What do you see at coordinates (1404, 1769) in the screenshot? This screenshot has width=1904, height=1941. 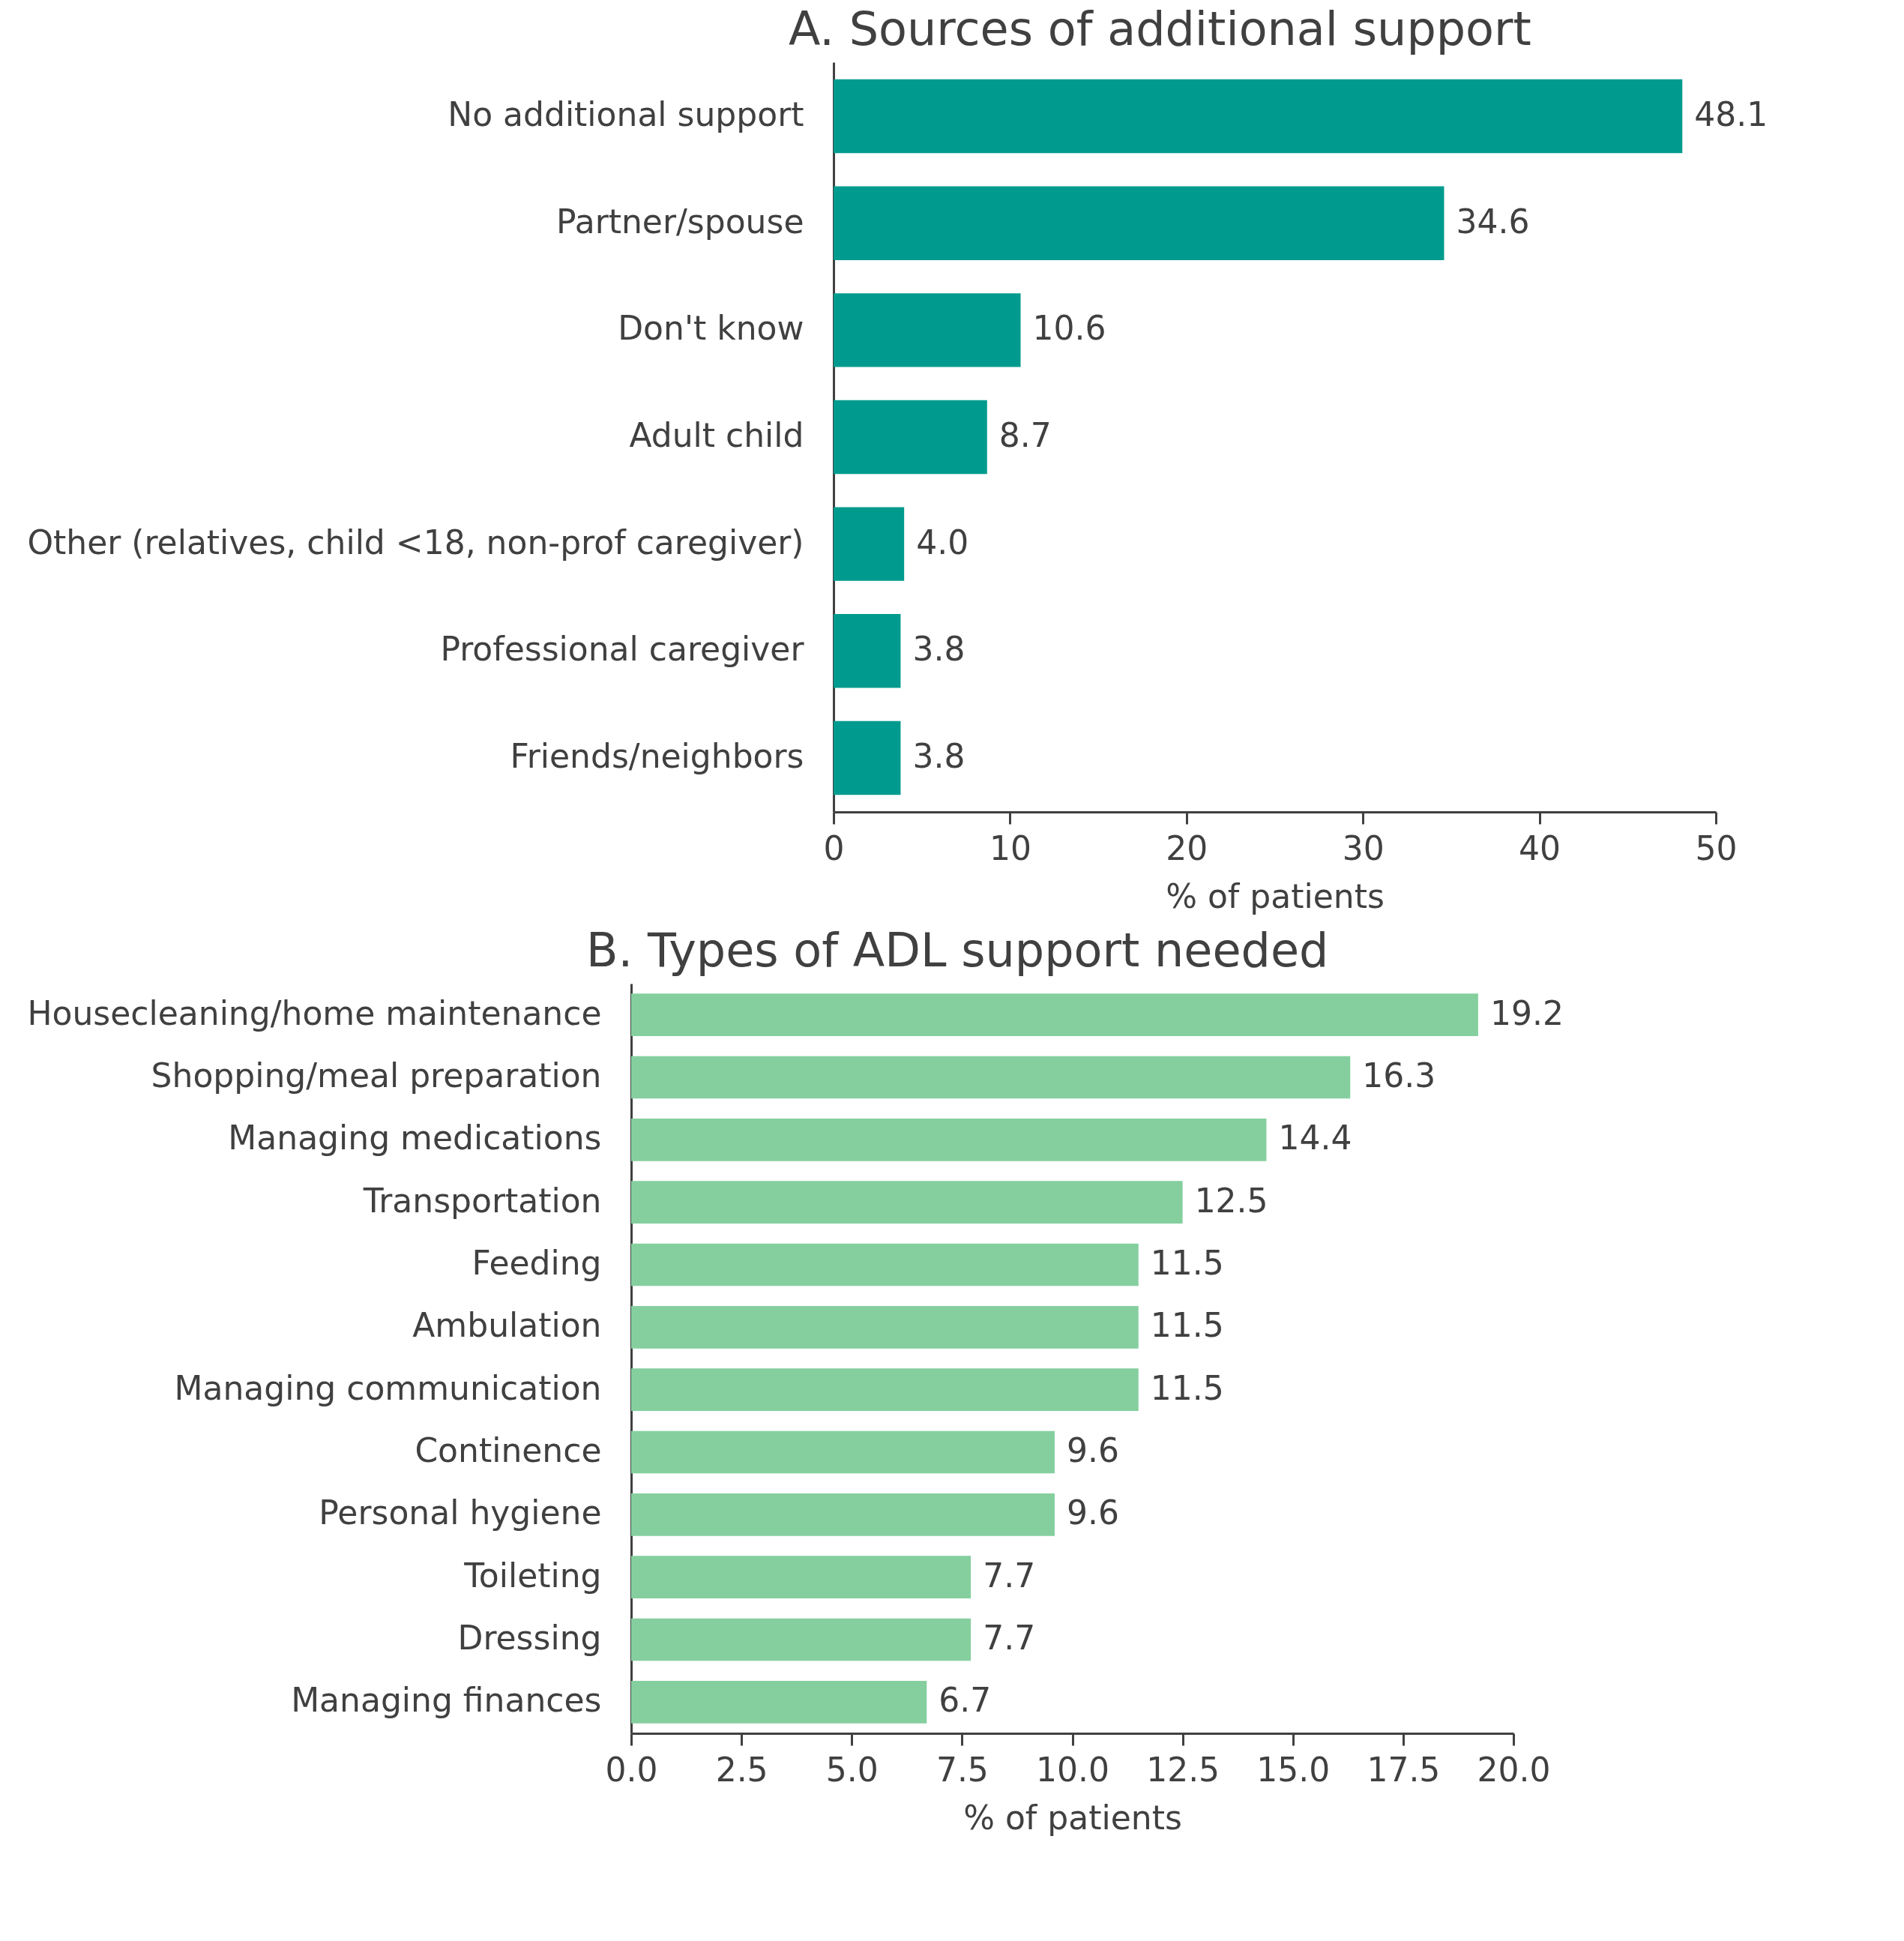 I see `x-tick-label: 17.5` at bounding box center [1404, 1769].